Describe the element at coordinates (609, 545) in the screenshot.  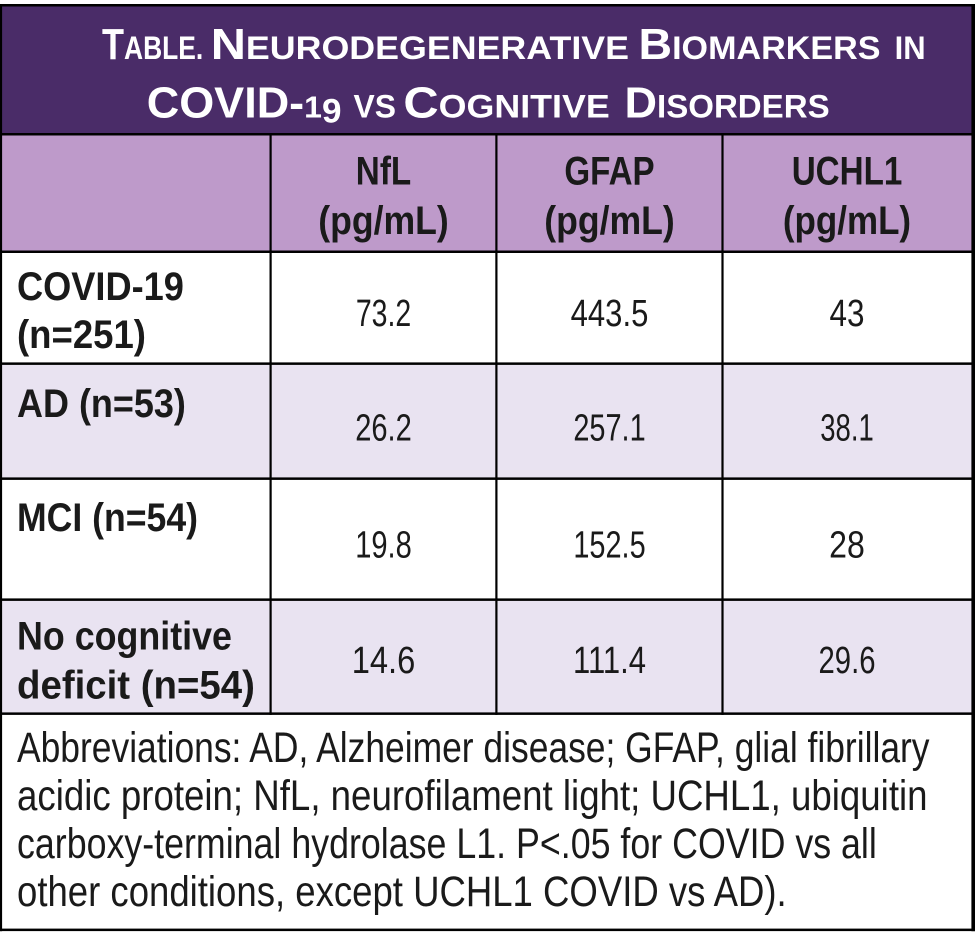
I see `svg-text: 152.5` at that location.